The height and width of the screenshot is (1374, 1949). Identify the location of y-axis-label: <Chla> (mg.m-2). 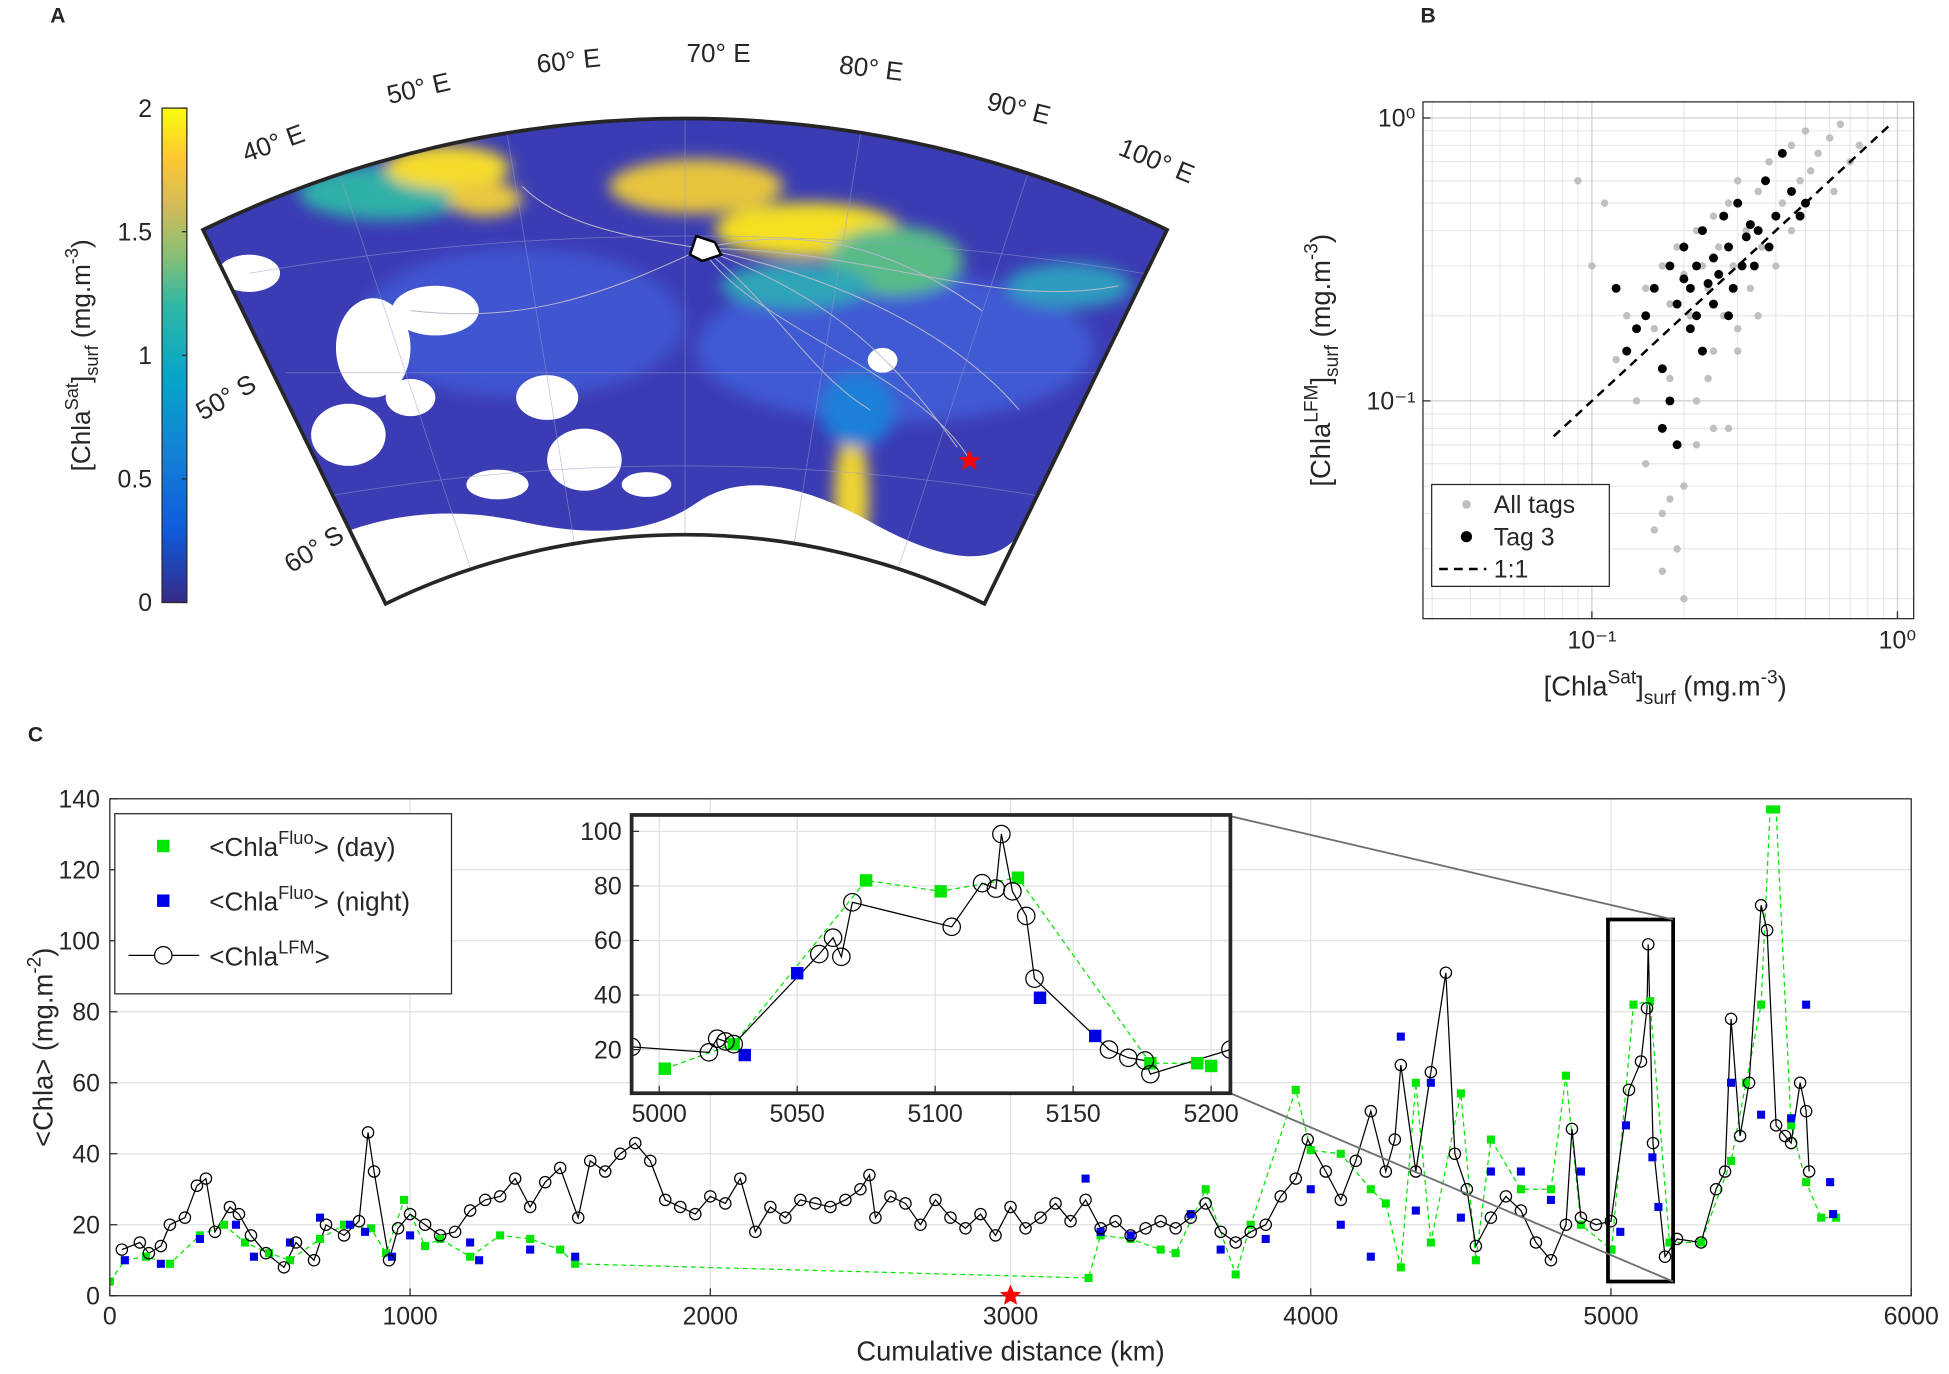
(41, 1047).